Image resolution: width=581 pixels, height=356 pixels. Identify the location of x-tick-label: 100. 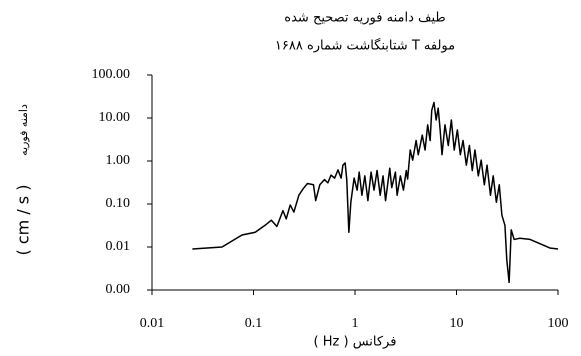
(558, 323).